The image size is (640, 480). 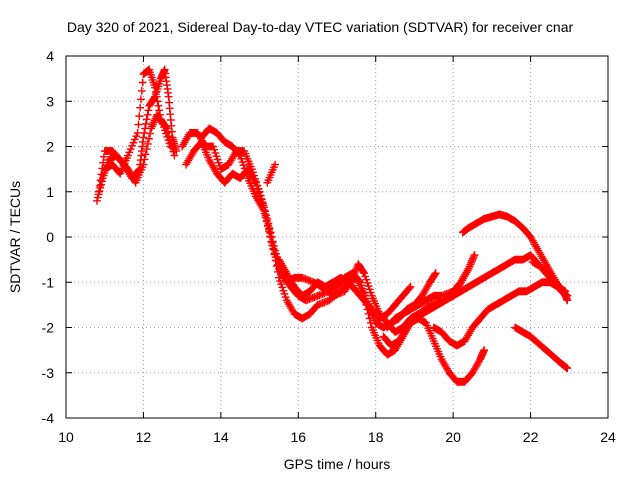 What do you see at coordinates (453, 437) in the screenshot?
I see `x-tick-label: 20` at bounding box center [453, 437].